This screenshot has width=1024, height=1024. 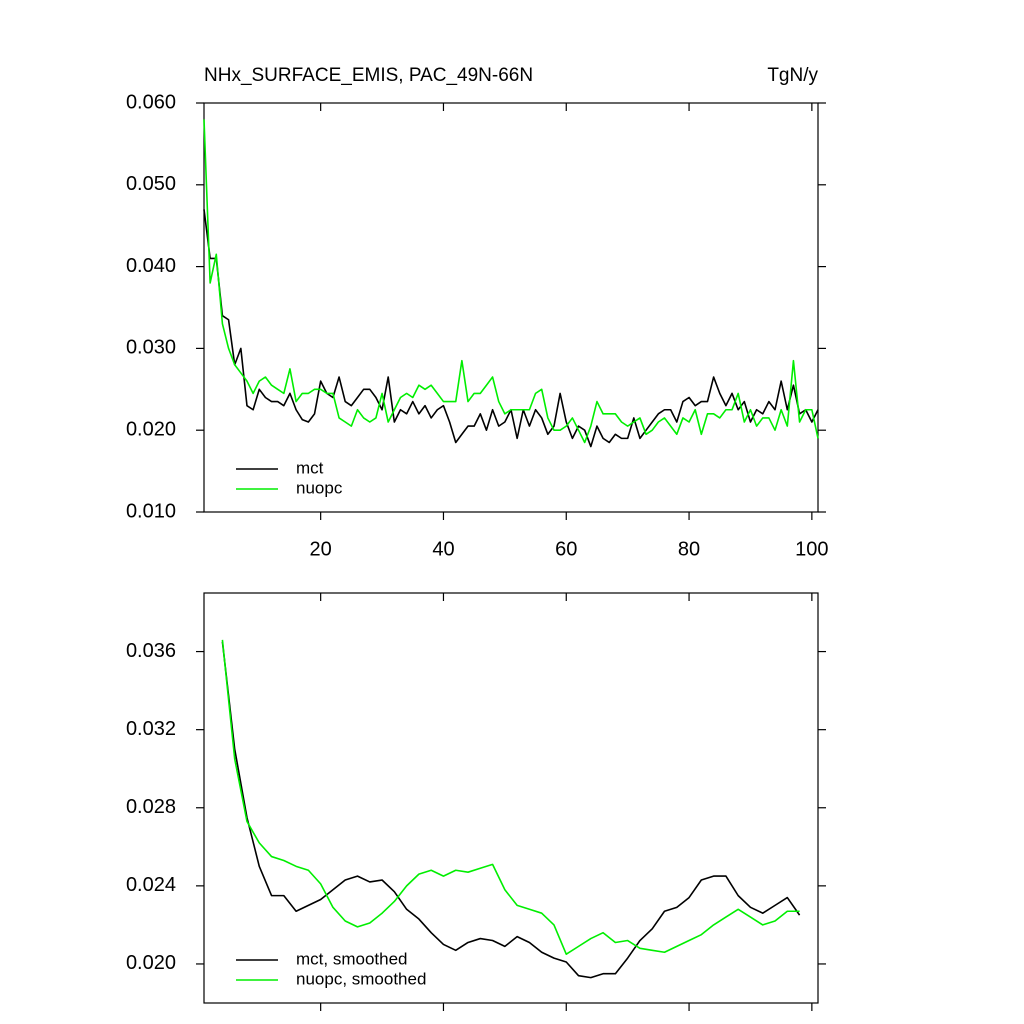 What do you see at coordinates (151, 729) in the screenshot?
I see `y-tick-label: 0.032` at bounding box center [151, 729].